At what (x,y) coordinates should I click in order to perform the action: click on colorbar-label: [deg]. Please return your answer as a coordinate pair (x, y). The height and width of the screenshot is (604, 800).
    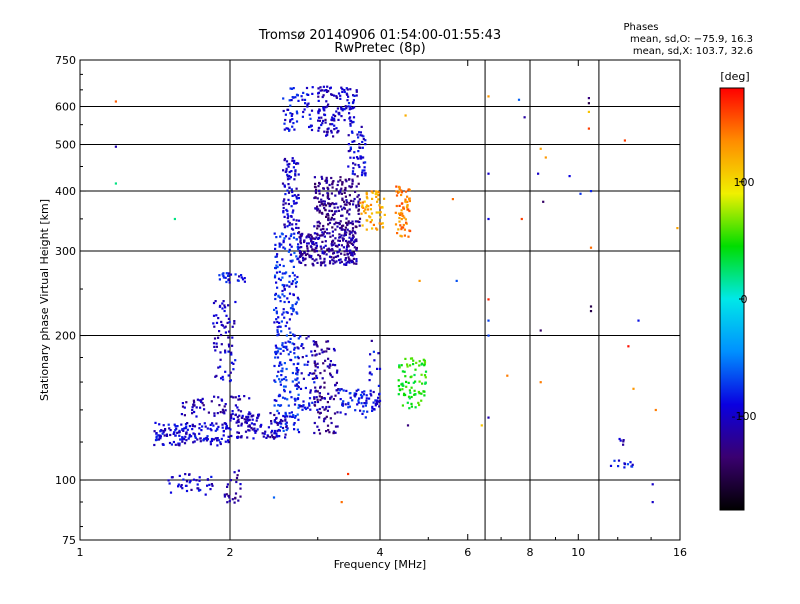
    Looking at the image, I should click on (734, 76).